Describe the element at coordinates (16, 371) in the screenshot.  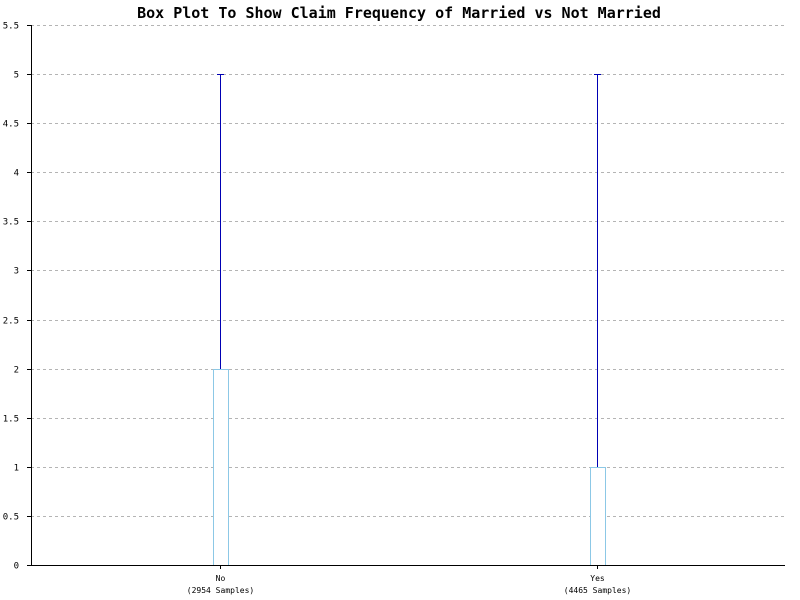
I see `y-tick-label: 2` at that location.